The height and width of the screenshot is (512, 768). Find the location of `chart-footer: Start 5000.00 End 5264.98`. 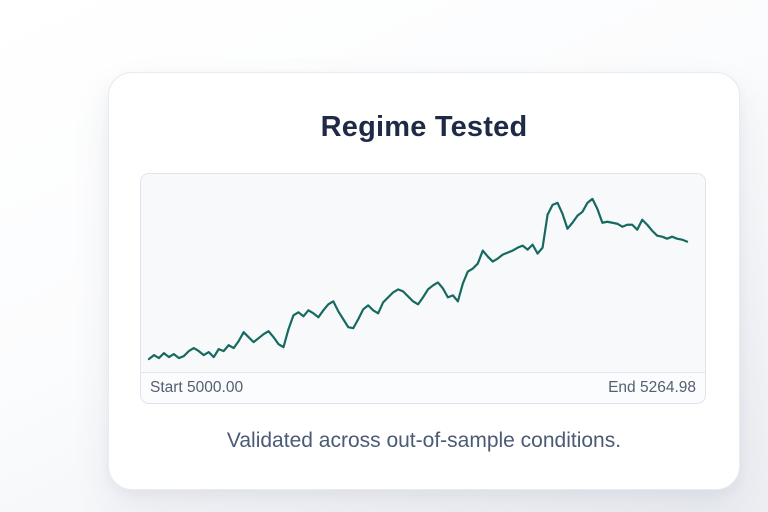

chart-footer: Start 5000.00 End 5264.98 is located at coordinates (423, 388).